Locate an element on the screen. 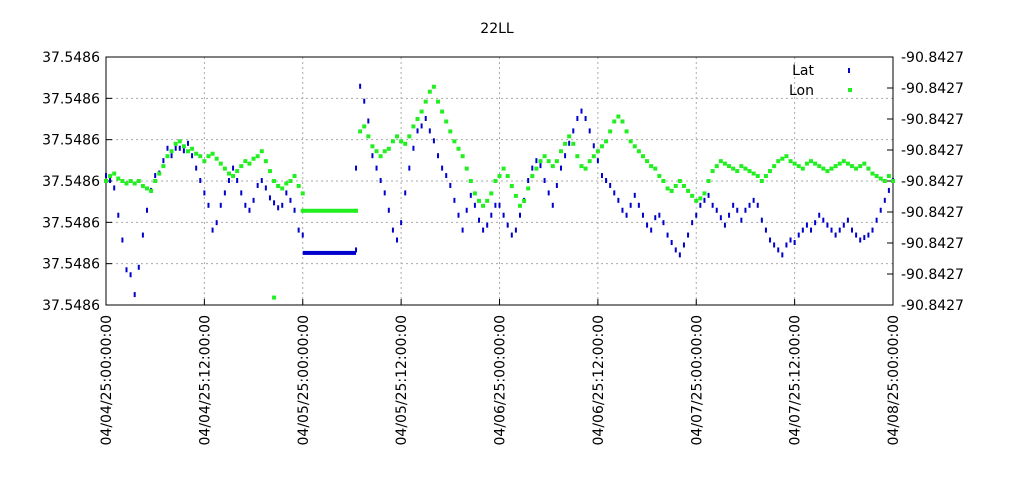 This screenshot has width=1024, height=500. y-left-tick-label: 37.5486 is located at coordinates (71, 58).